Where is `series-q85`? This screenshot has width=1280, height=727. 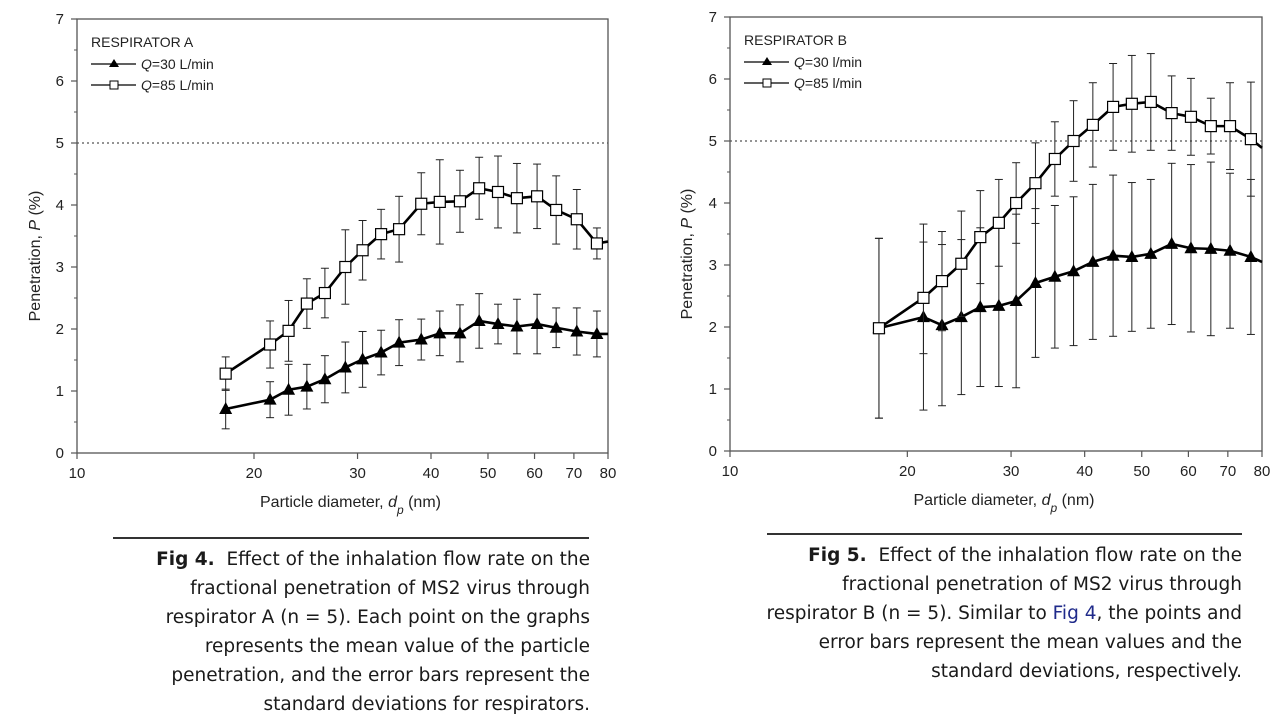 series-q85 is located at coordinates (414, 273).